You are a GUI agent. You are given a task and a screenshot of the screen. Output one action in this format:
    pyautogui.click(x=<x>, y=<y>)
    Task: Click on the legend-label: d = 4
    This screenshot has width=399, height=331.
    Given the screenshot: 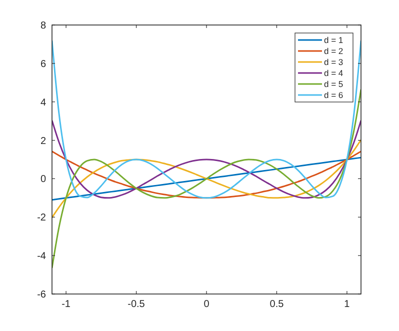 What is the action you would take?
    pyautogui.click(x=334, y=73)
    